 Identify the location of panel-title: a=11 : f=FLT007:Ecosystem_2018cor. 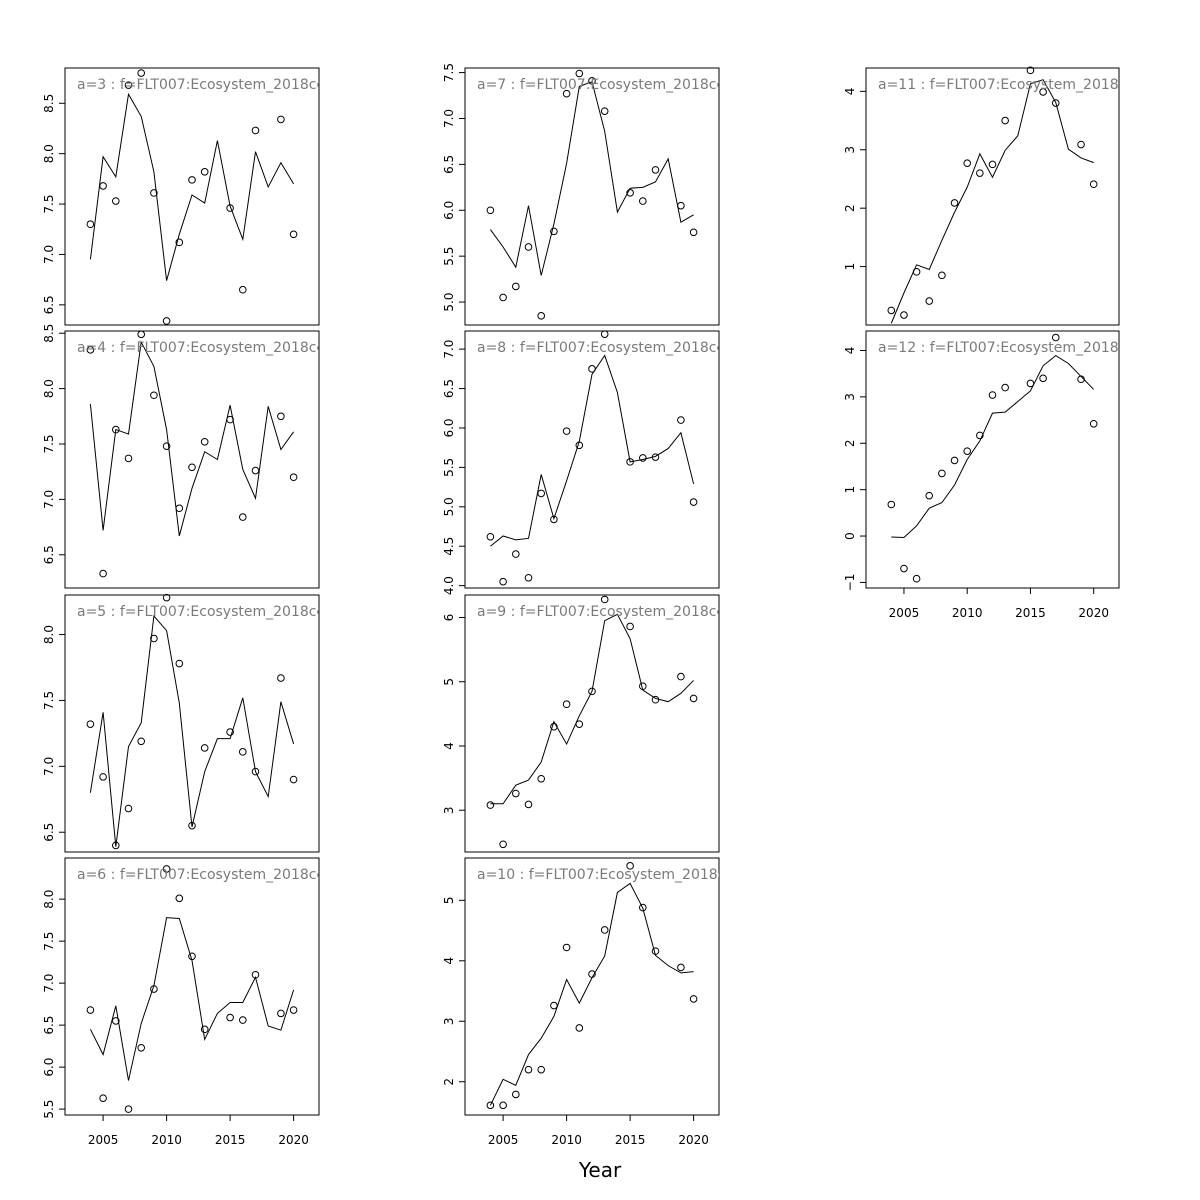
(1009, 85).